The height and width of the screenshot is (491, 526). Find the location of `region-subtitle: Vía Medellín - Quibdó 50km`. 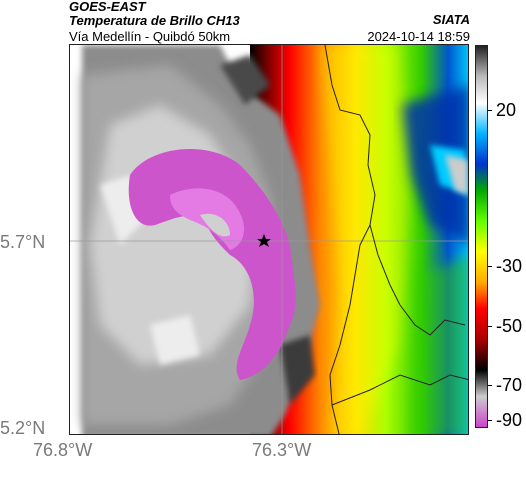

region-subtitle: Vía Medellín - Quibdó 50km is located at coordinates (150, 36).